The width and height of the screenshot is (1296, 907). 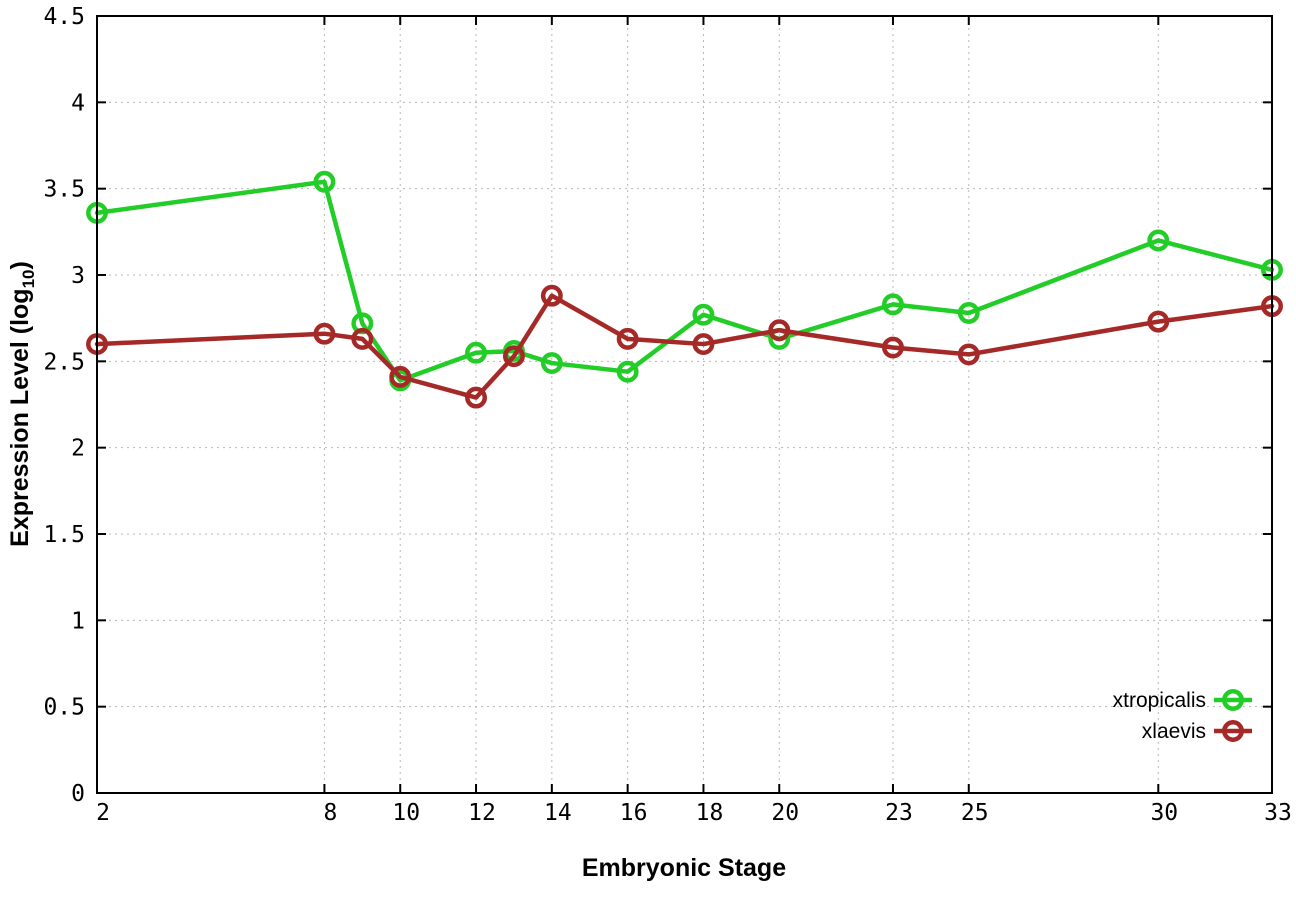 What do you see at coordinates (1233, 731) in the screenshot?
I see `legend-sample-marker-xlaevis` at bounding box center [1233, 731].